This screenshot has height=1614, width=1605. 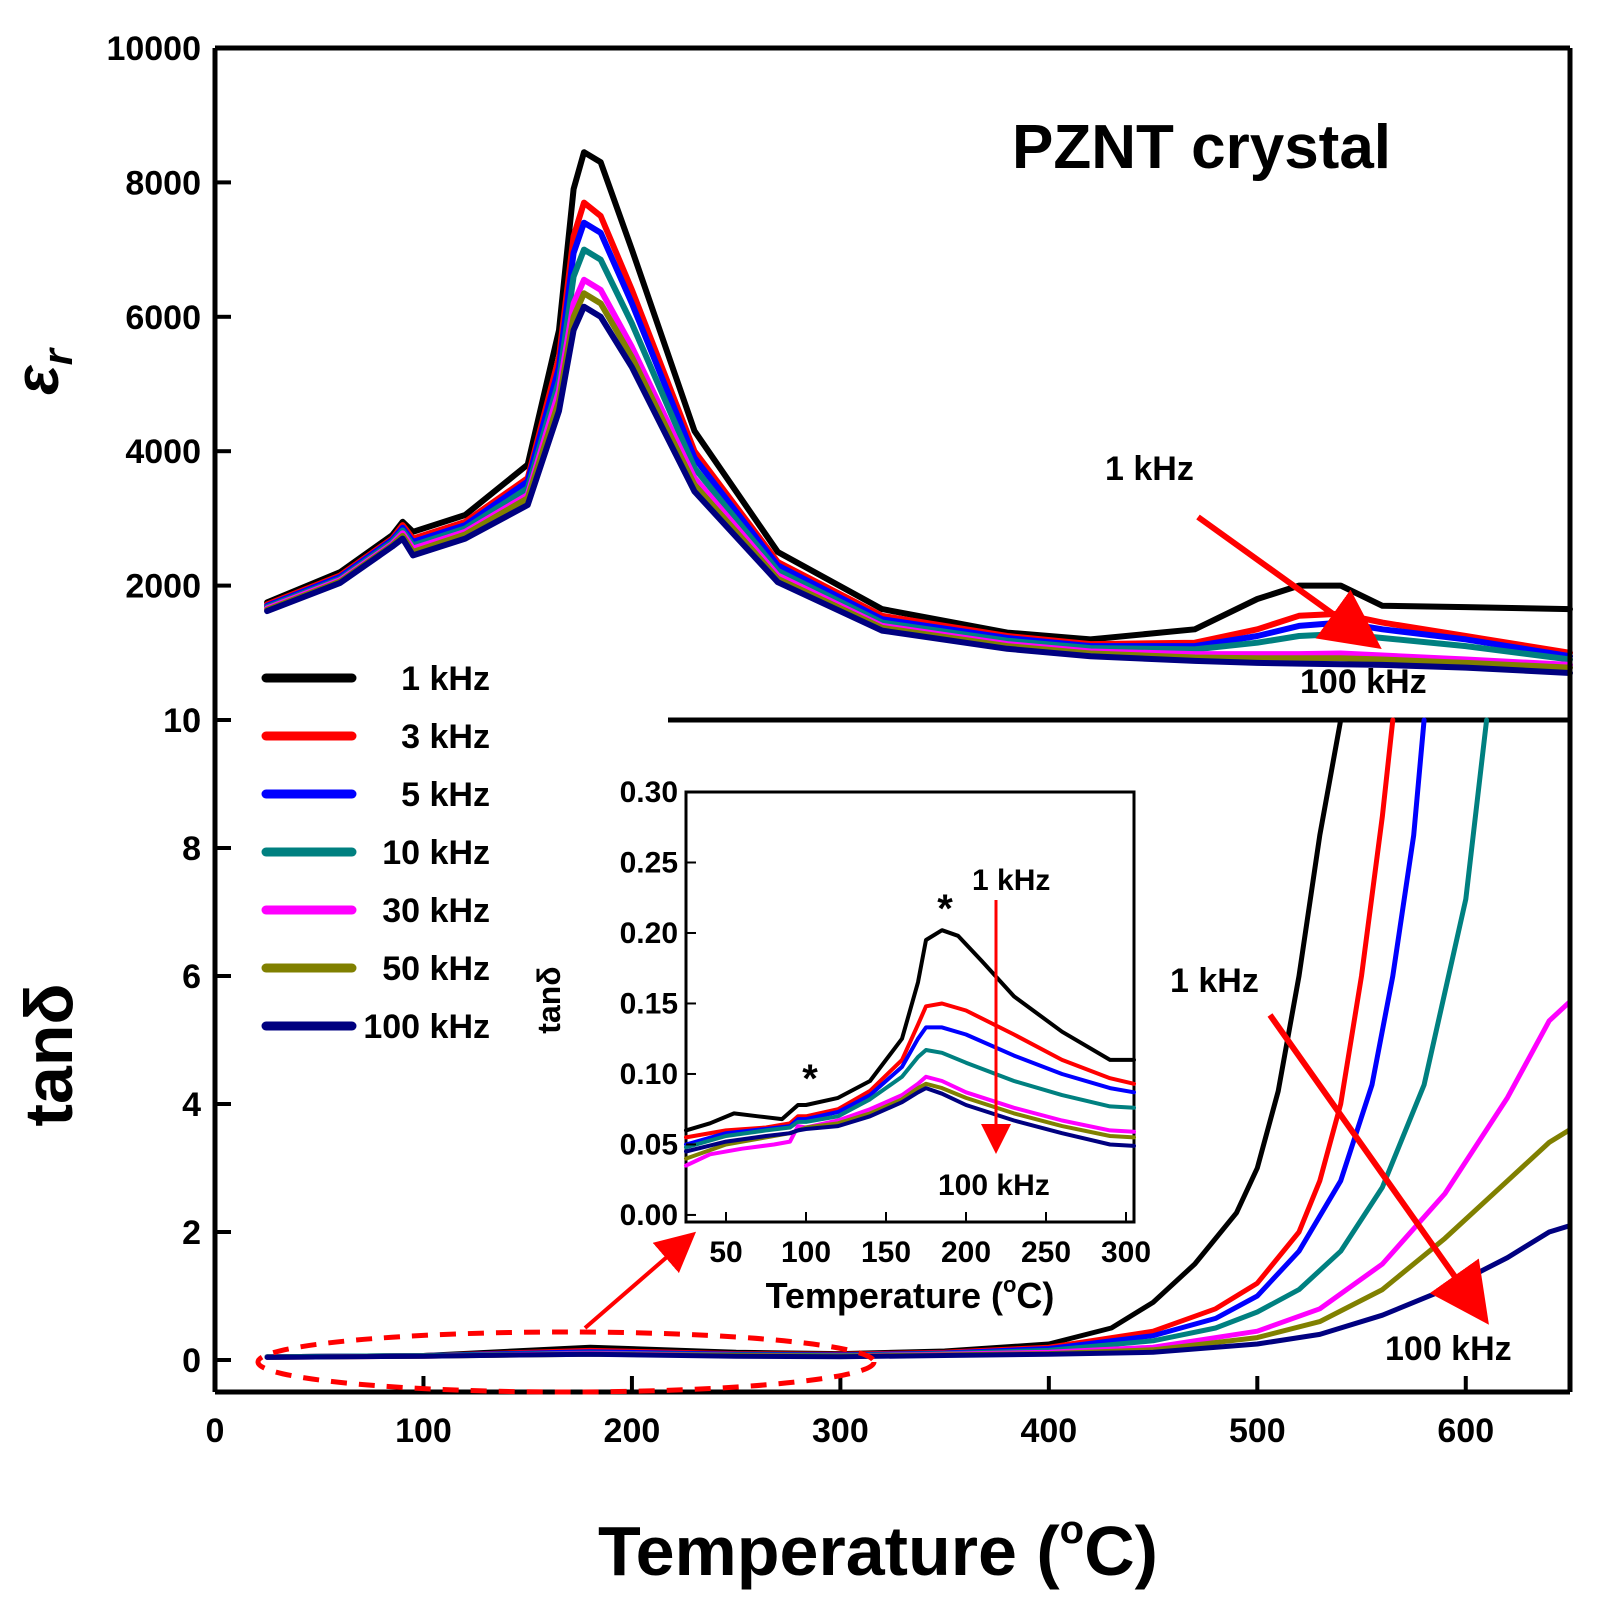 What do you see at coordinates (930, 1240) in the screenshot?
I see `inset-x-ticks: 50 100 150 200 250 300` at bounding box center [930, 1240].